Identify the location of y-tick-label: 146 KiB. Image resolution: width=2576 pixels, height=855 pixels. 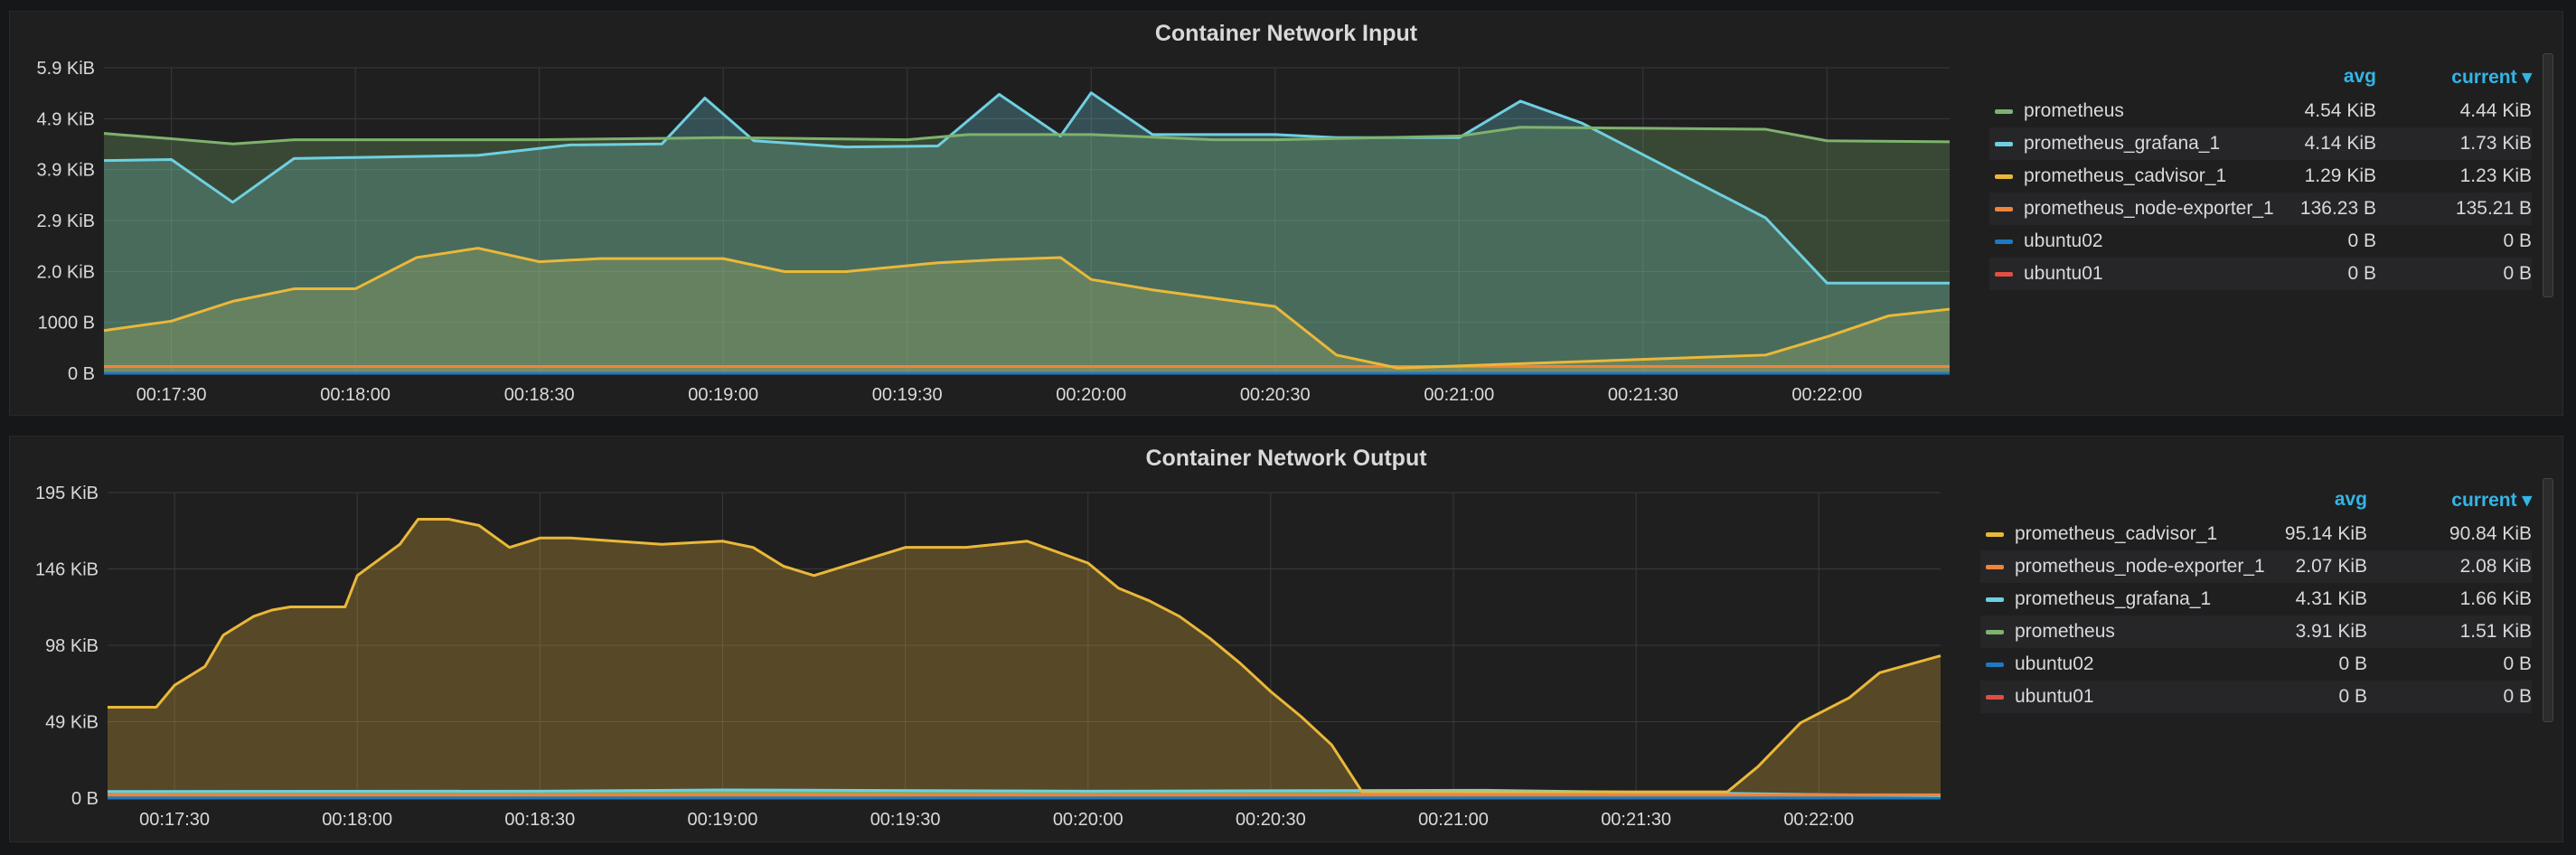
(67, 570).